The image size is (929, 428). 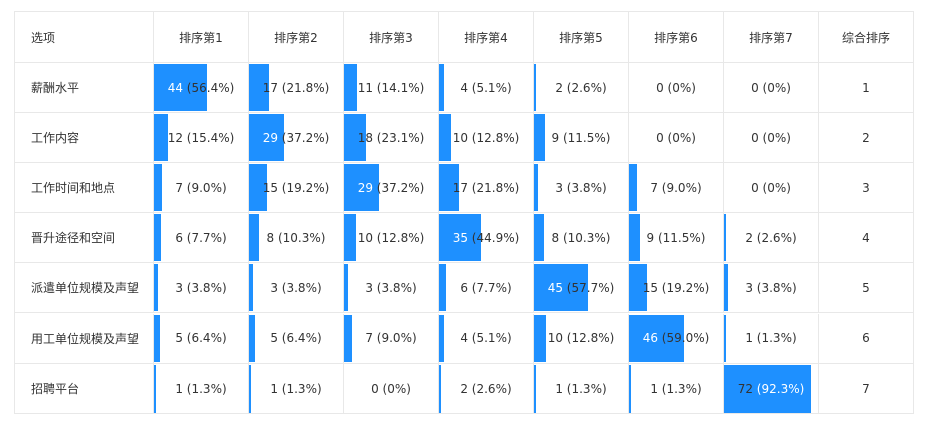 I want to click on cell-percentage: (59.0%), so click(x=683, y=338).